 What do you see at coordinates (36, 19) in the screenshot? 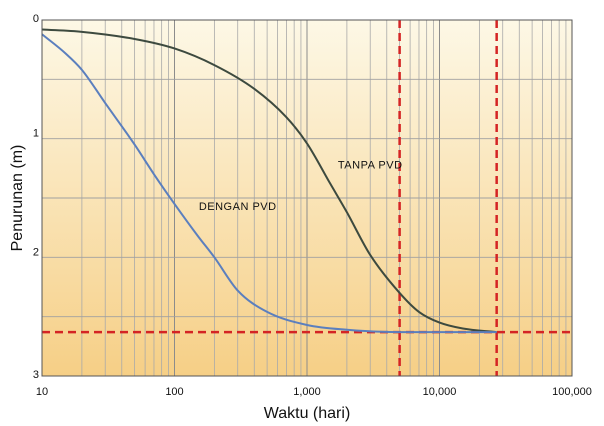
I see `y-tick-label: 0` at bounding box center [36, 19].